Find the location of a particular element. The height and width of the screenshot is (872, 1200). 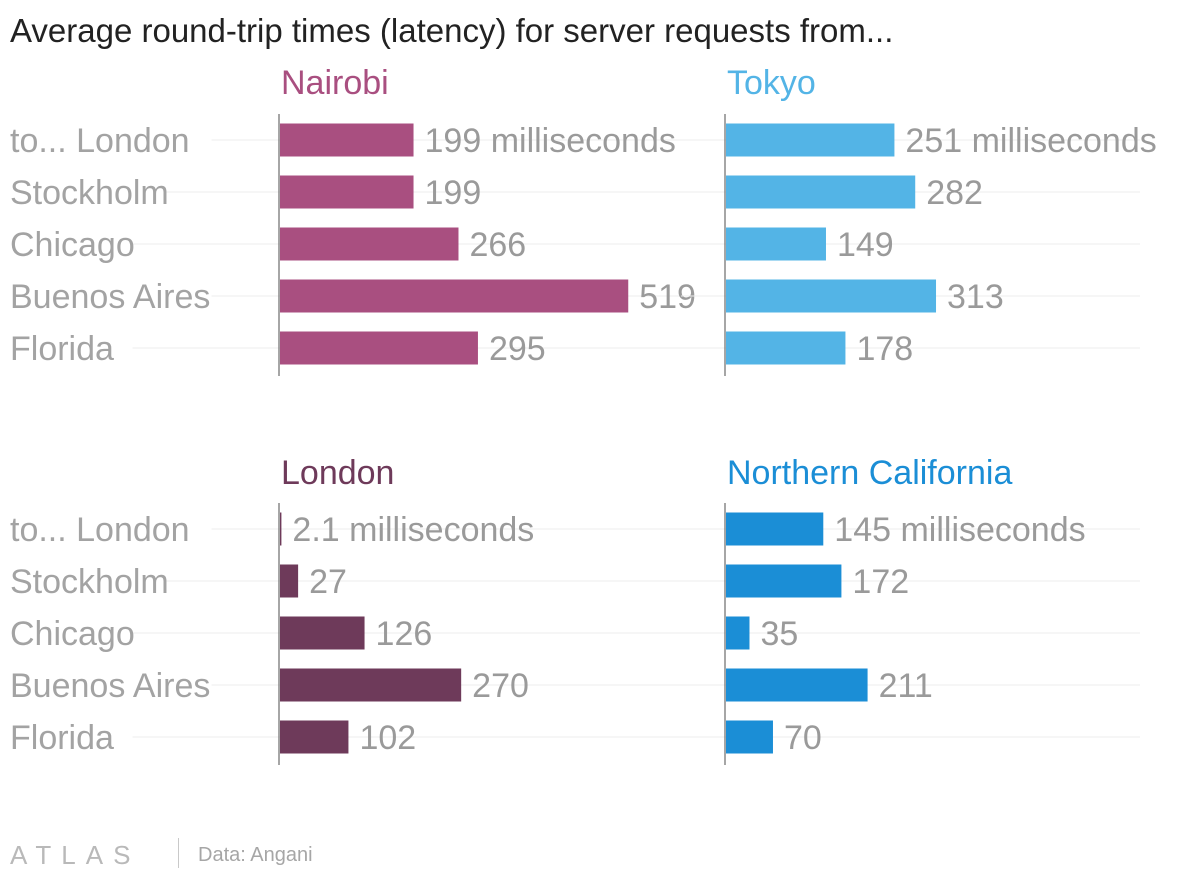

value-label: 70 is located at coordinates (803, 738).